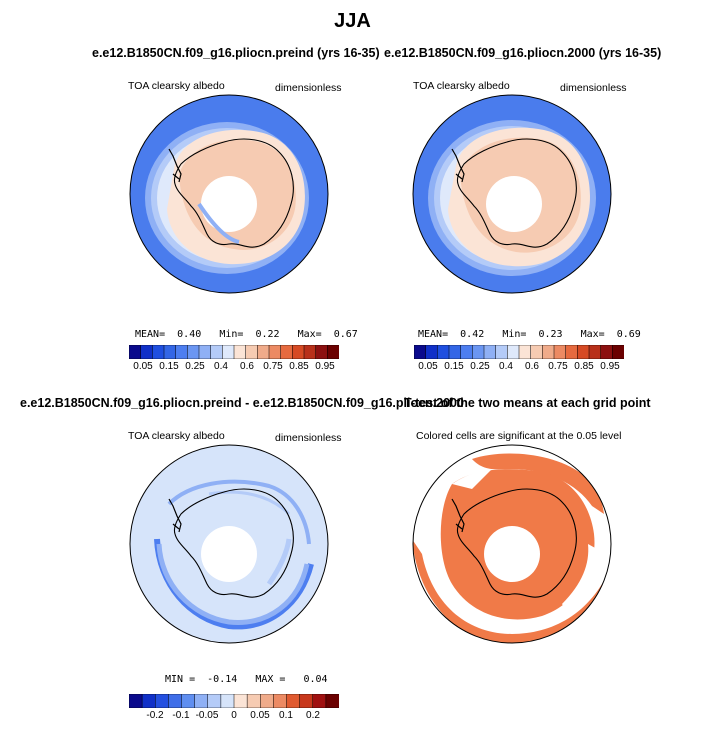  I want to click on cb1-tick: 0.4, so click(221, 366).